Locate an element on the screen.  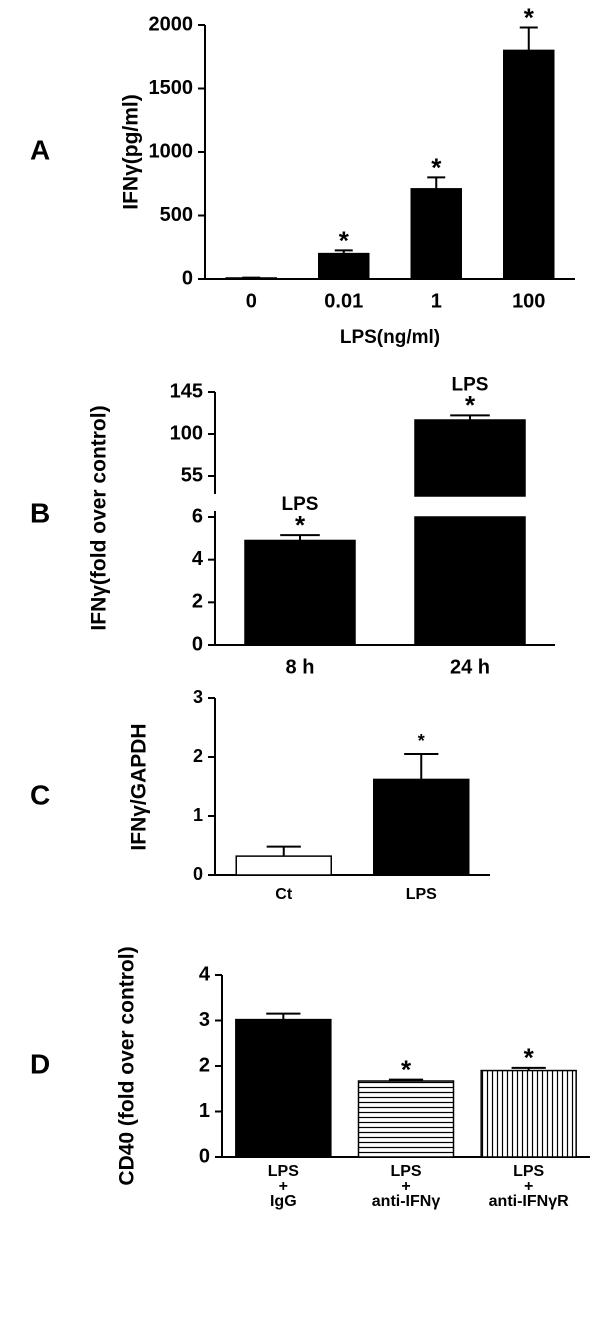
x-tick-label: LPS + anti-IFNγR is located at coordinates (529, 1186).